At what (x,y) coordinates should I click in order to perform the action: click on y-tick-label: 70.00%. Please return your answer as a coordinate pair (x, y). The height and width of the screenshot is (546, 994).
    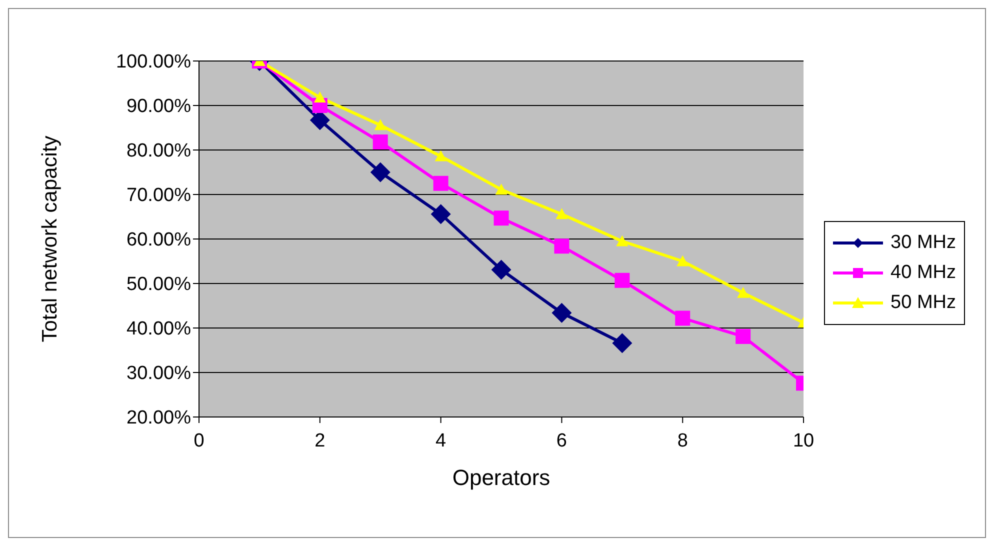
    Looking at the image, I should click on (159, 195).